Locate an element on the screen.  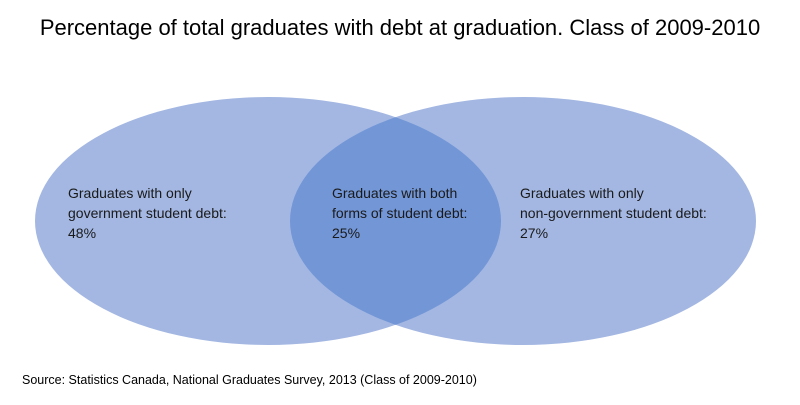
label-both-forms-line1: Graduates with both is located at coordinates (395, 193).